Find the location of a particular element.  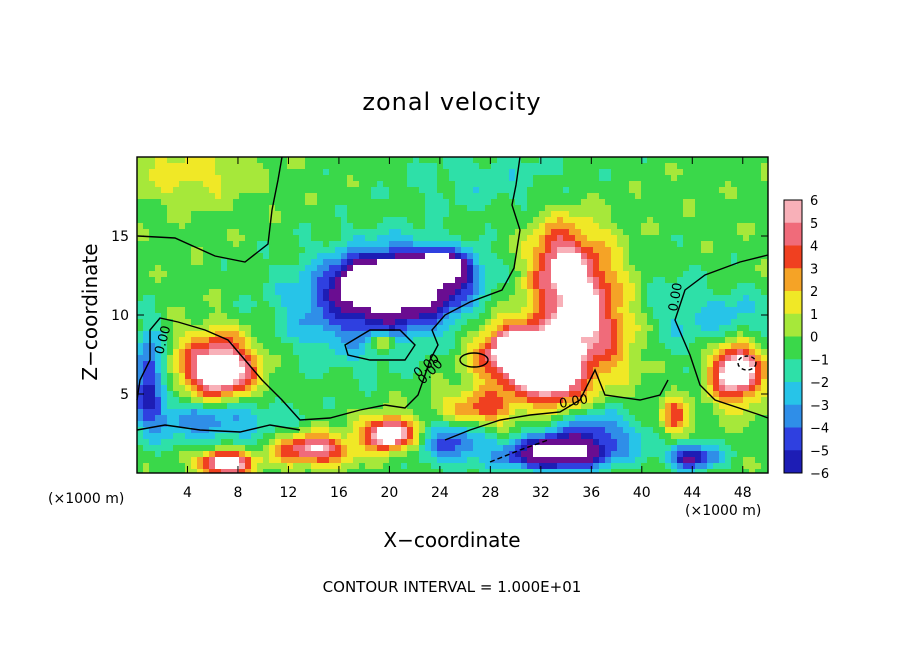

chart-title: zonal velocity is located at coordinates (452, 102).